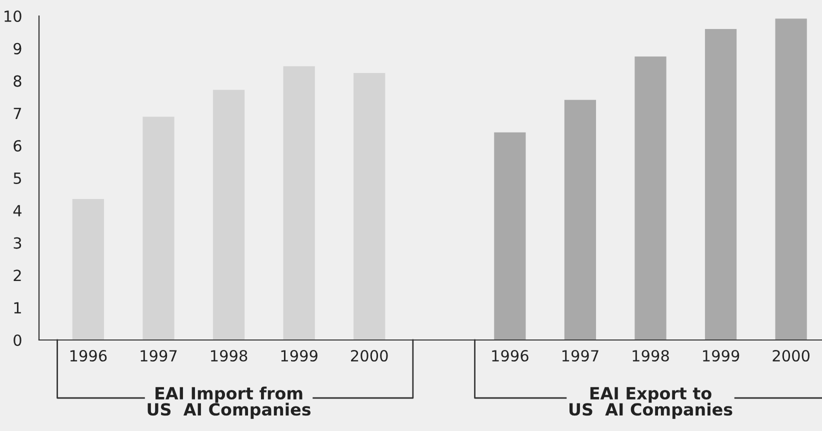  Describe the element at coordinates (17, 308) in the screenshot. I see `y-tick-label: 1` at that location.